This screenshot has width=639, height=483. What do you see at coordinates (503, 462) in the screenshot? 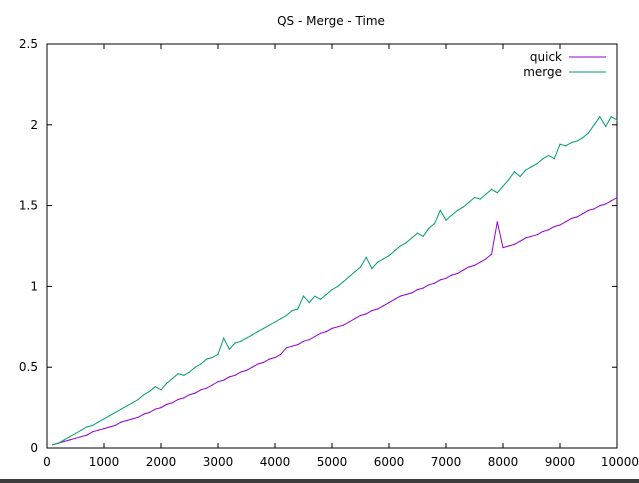
I see `x-tick-label: 8000` at bounding box center [503, 462].